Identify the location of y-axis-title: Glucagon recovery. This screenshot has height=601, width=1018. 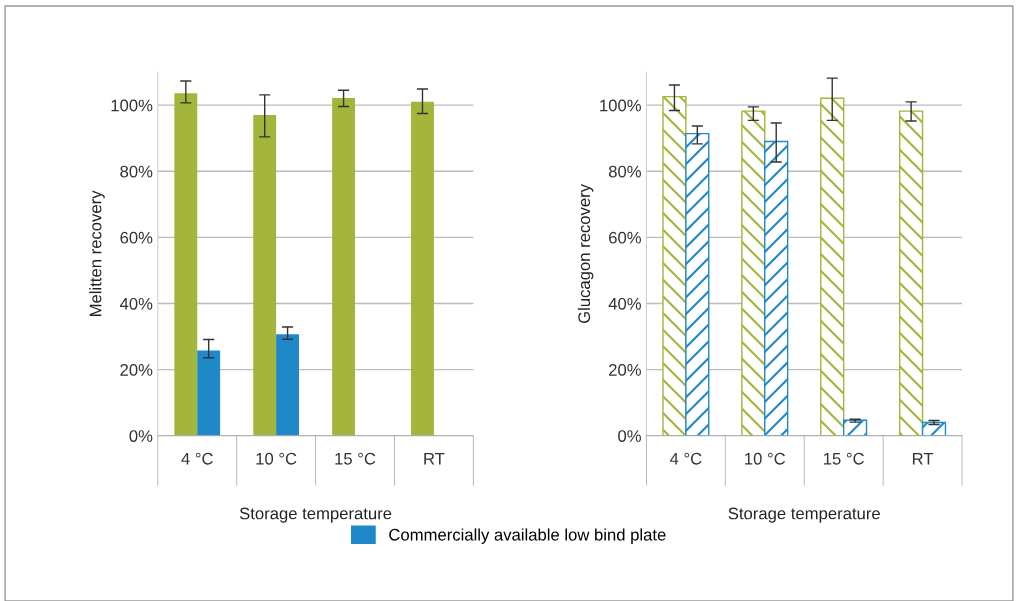
(585, 254).